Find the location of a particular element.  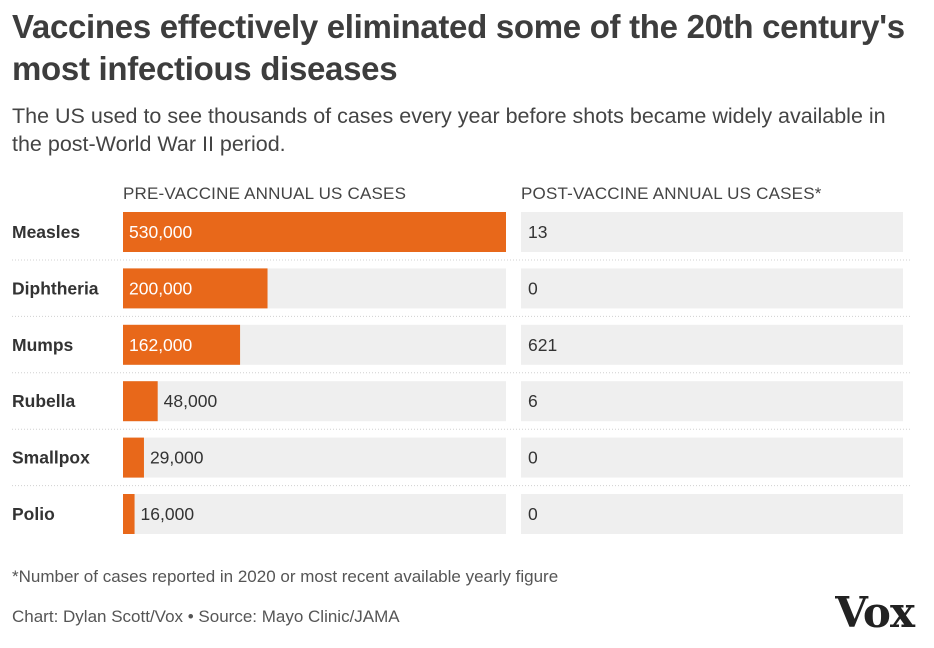

pre-vaccine-value-label: 530,000 is located at coordinates (161, 232).